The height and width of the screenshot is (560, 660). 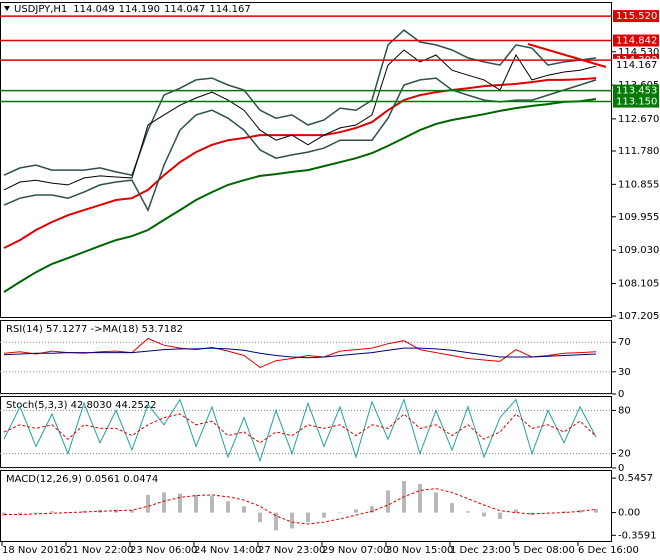 I want to click on open: 114.049, so click(x=93, y=9).